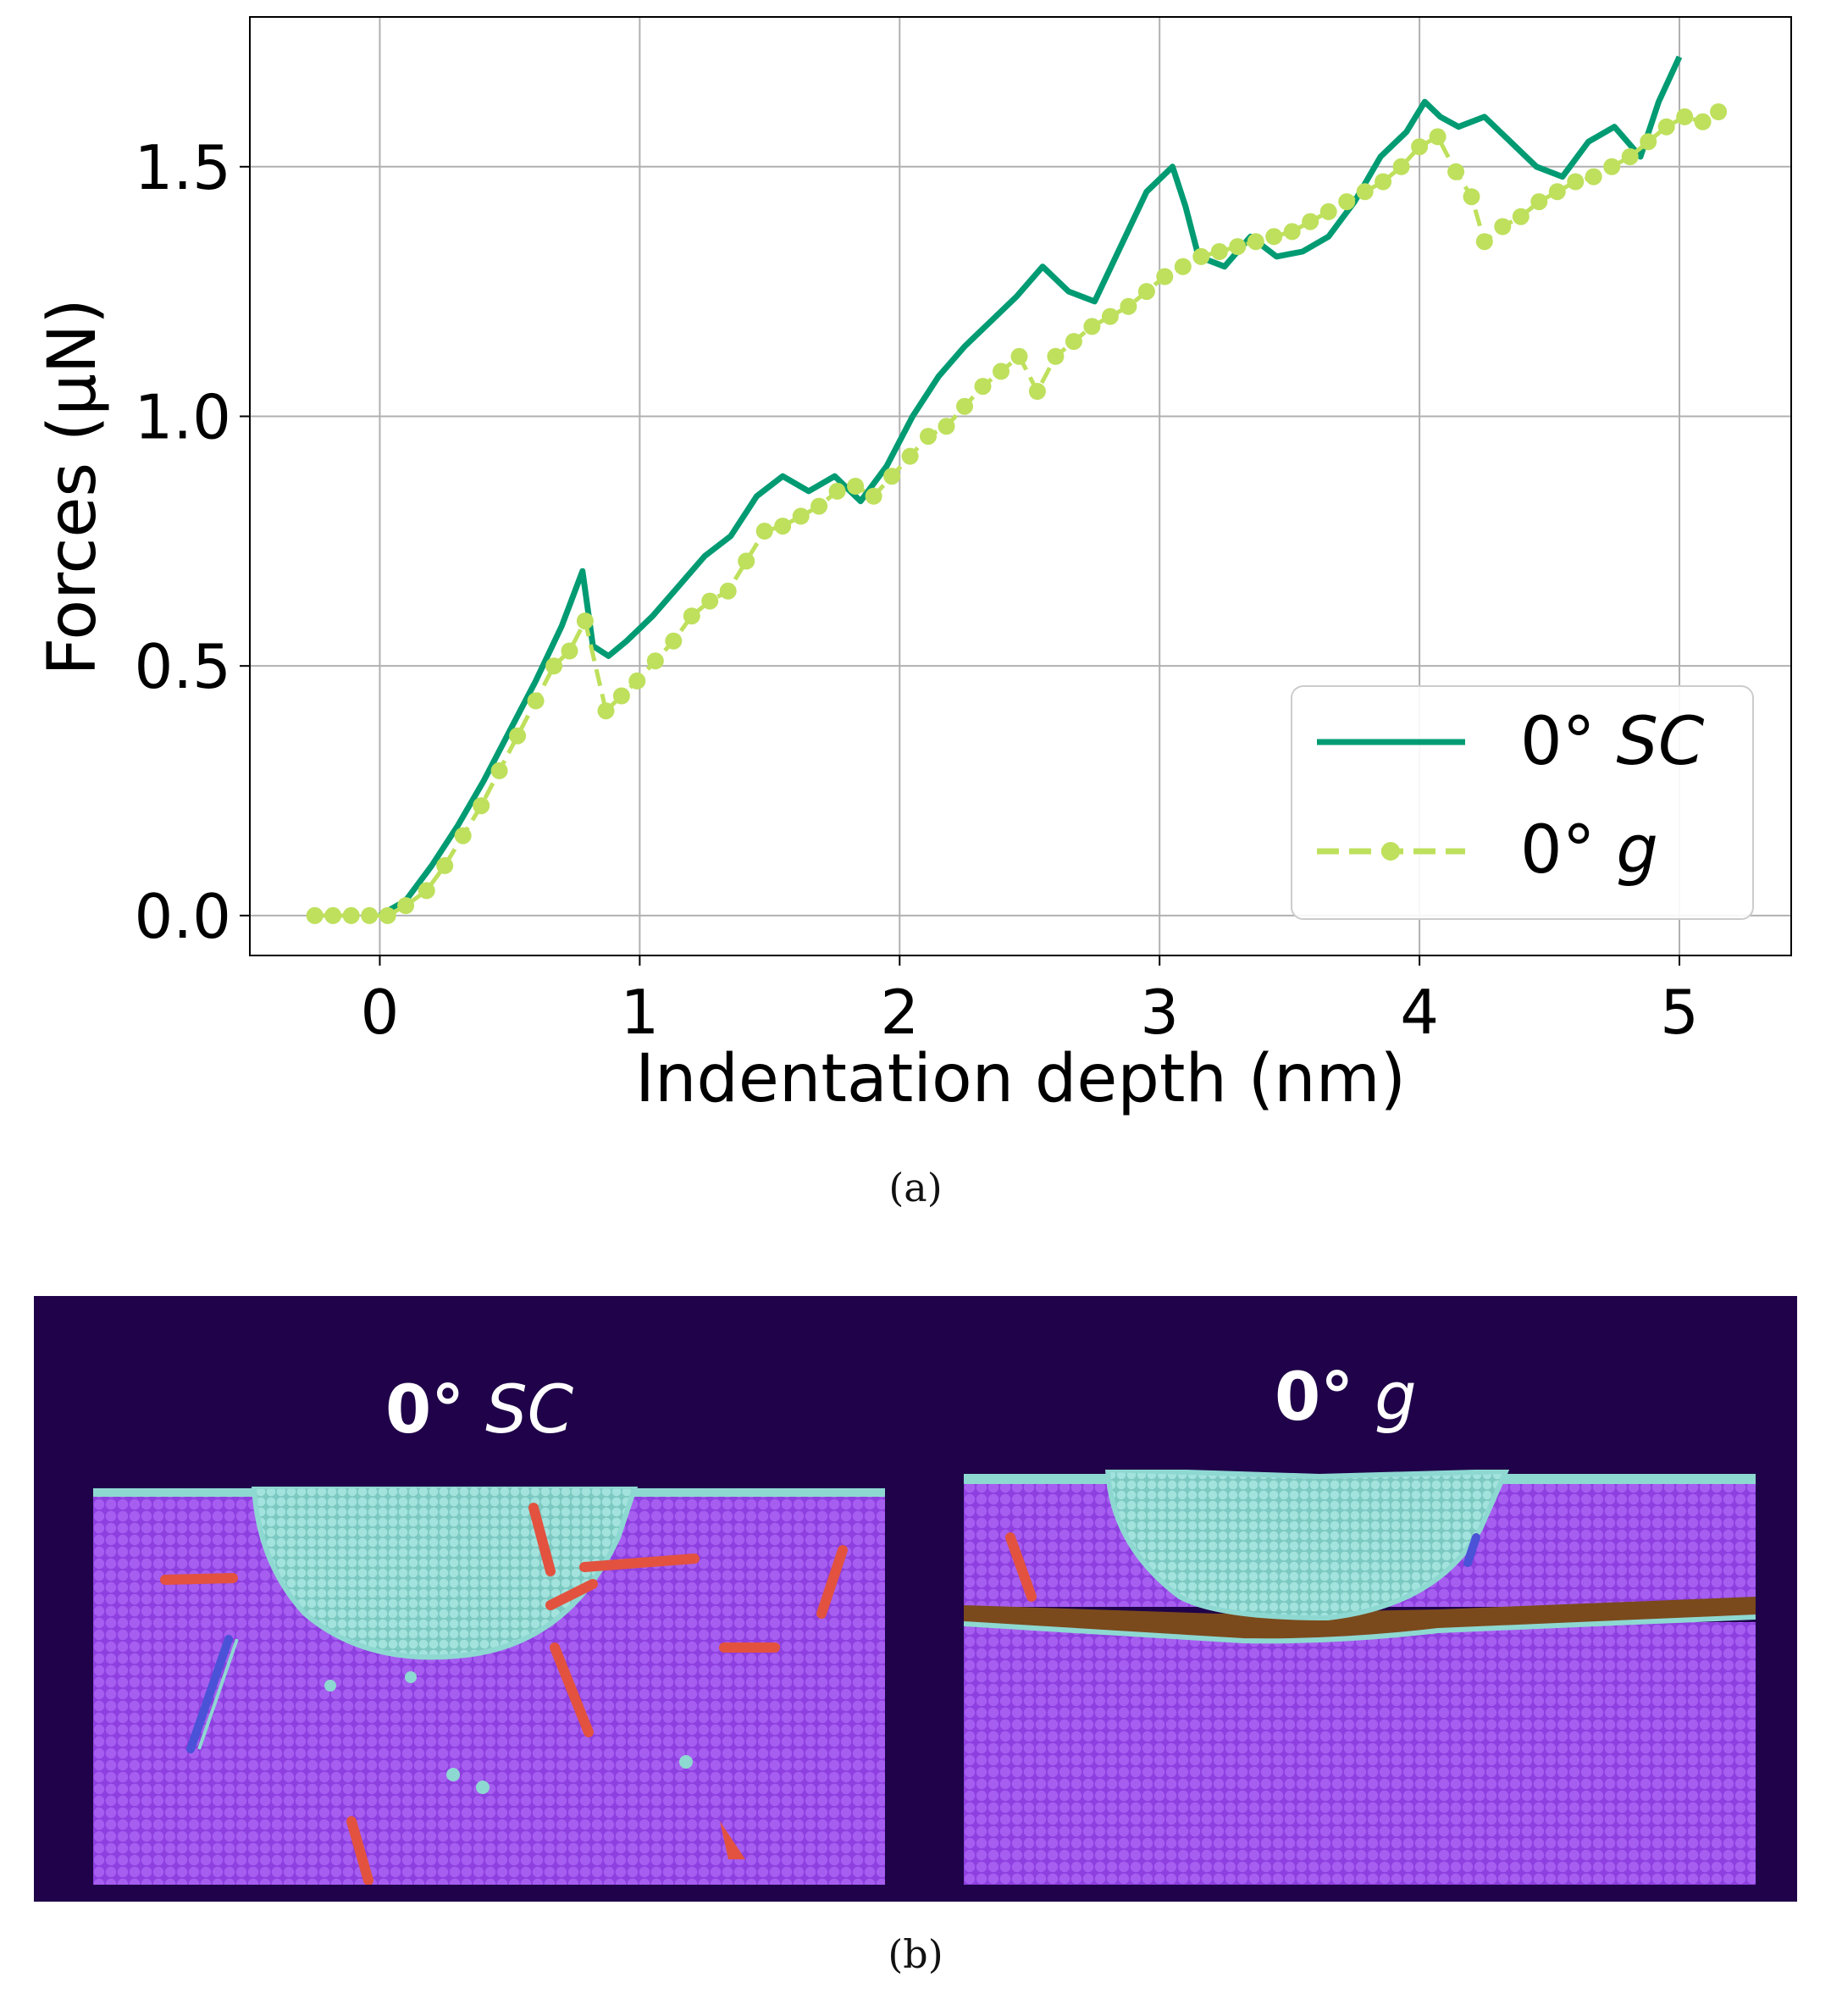 The width and height of the screenshot is (1831, 2016). Describe the element at coordinates (1390, 851) in the screenshot. I see `legend-marker-g` at that location.